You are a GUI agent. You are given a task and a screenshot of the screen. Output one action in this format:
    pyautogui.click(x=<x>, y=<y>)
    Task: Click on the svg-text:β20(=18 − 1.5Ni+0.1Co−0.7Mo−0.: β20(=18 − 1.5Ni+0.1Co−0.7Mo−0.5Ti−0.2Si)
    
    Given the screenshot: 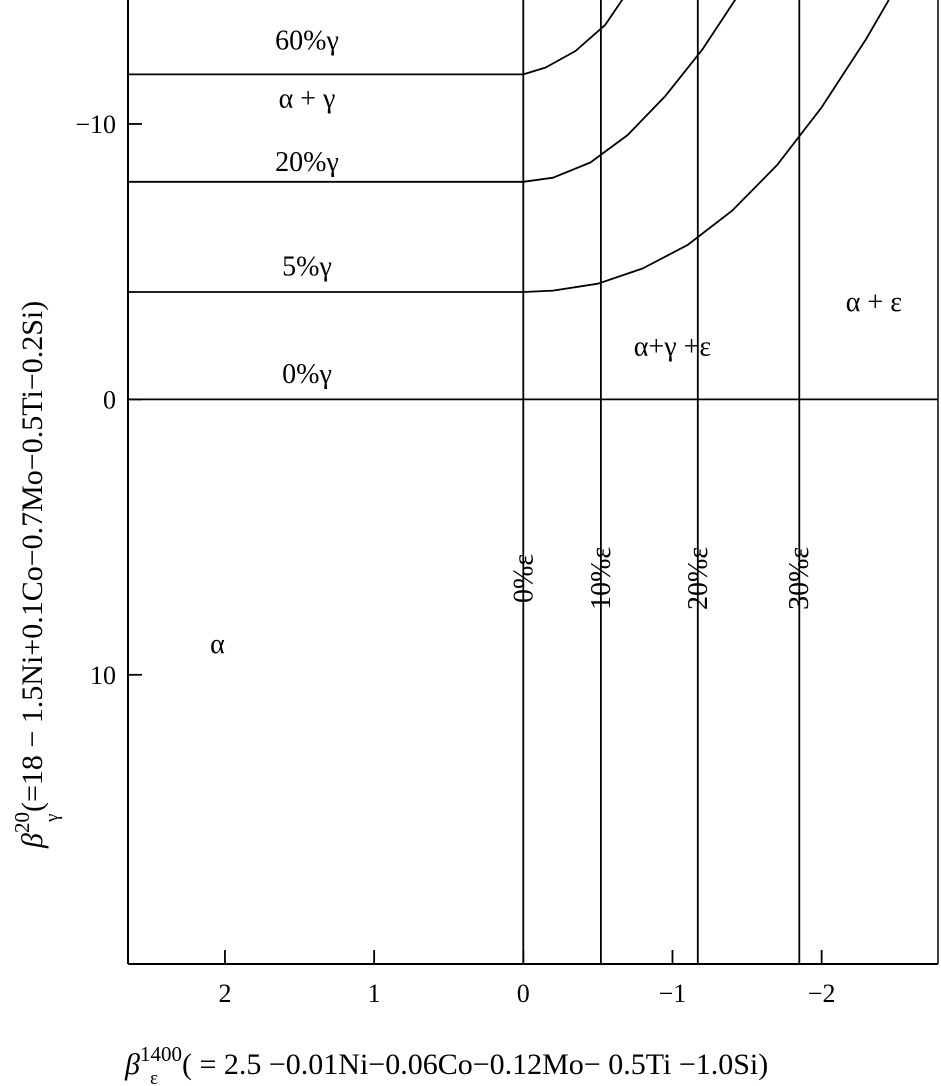 What is the action you would take?
    pyautogui.click(x=29, y=575)
    